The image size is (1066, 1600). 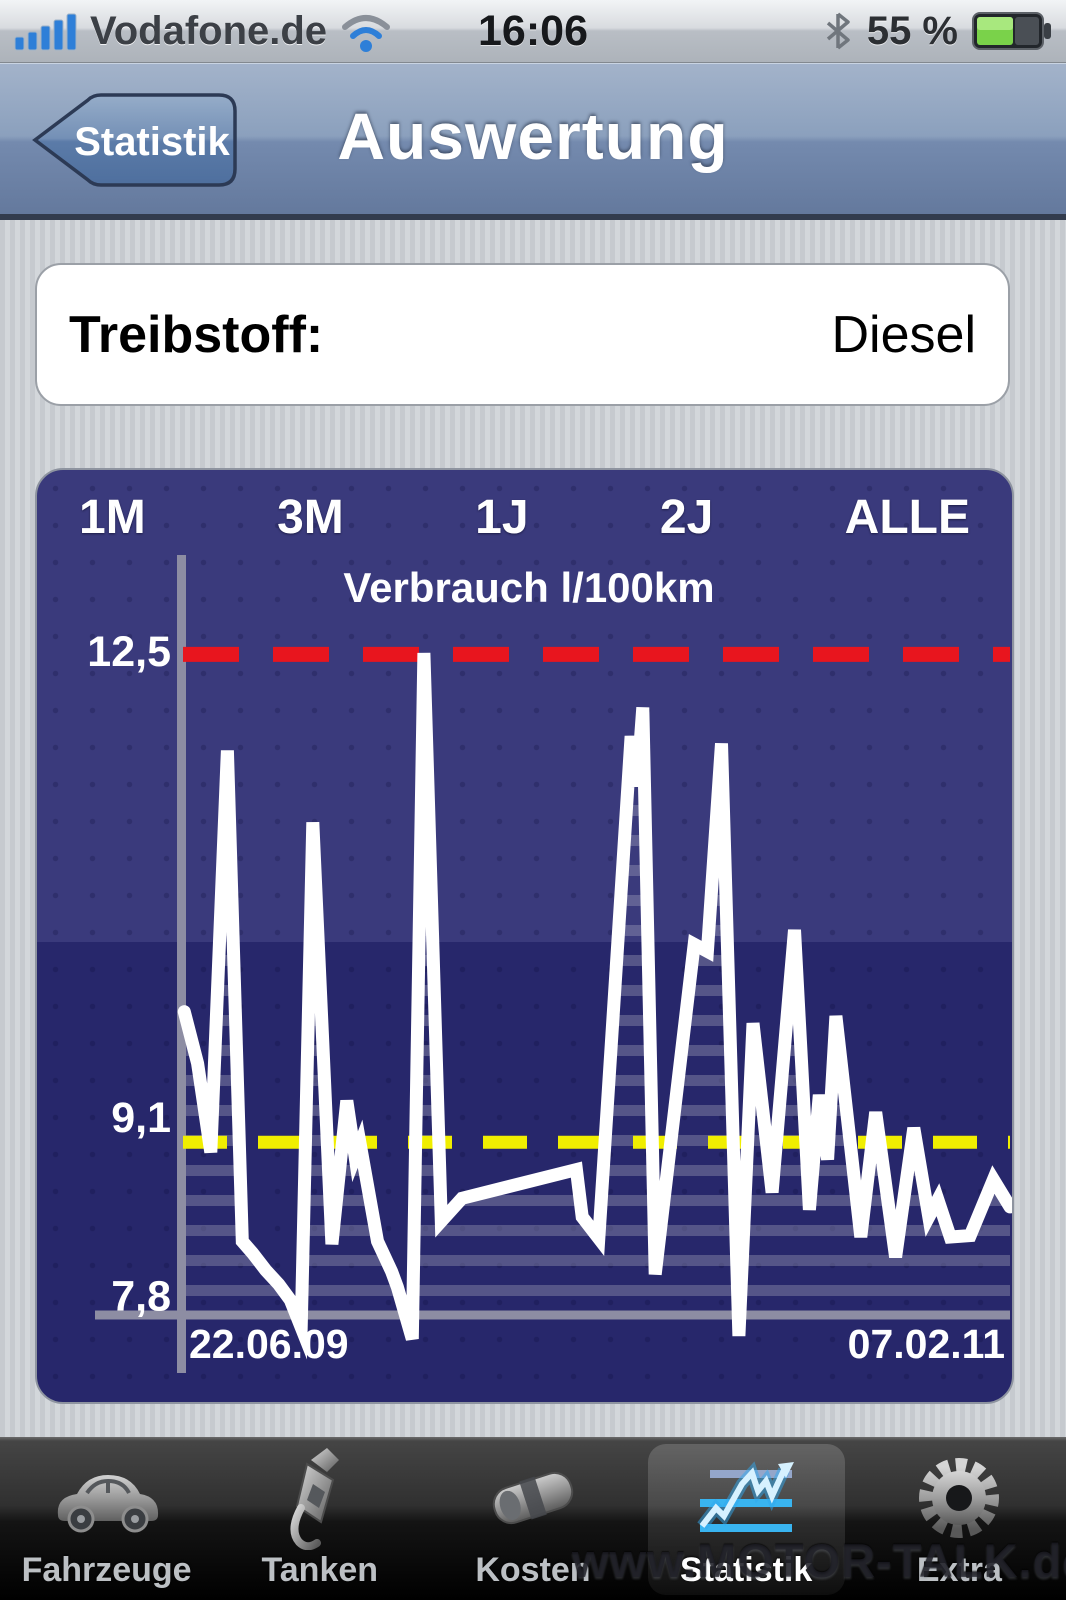 What do you see at coordinates (141, 1297) in the screenshot?
I see `y-tick-7-8: 7,8` at bounding box center [141, 1297].